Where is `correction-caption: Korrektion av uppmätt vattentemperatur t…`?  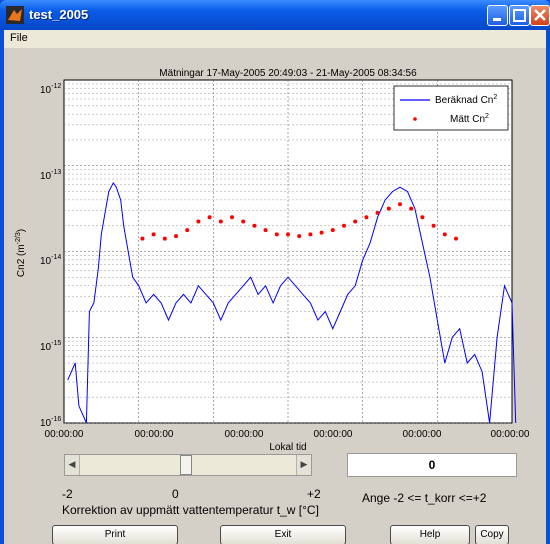 correction-caption: Korrektion av uppmätt vattentemperatur t… is located at coordinates (190, 510).